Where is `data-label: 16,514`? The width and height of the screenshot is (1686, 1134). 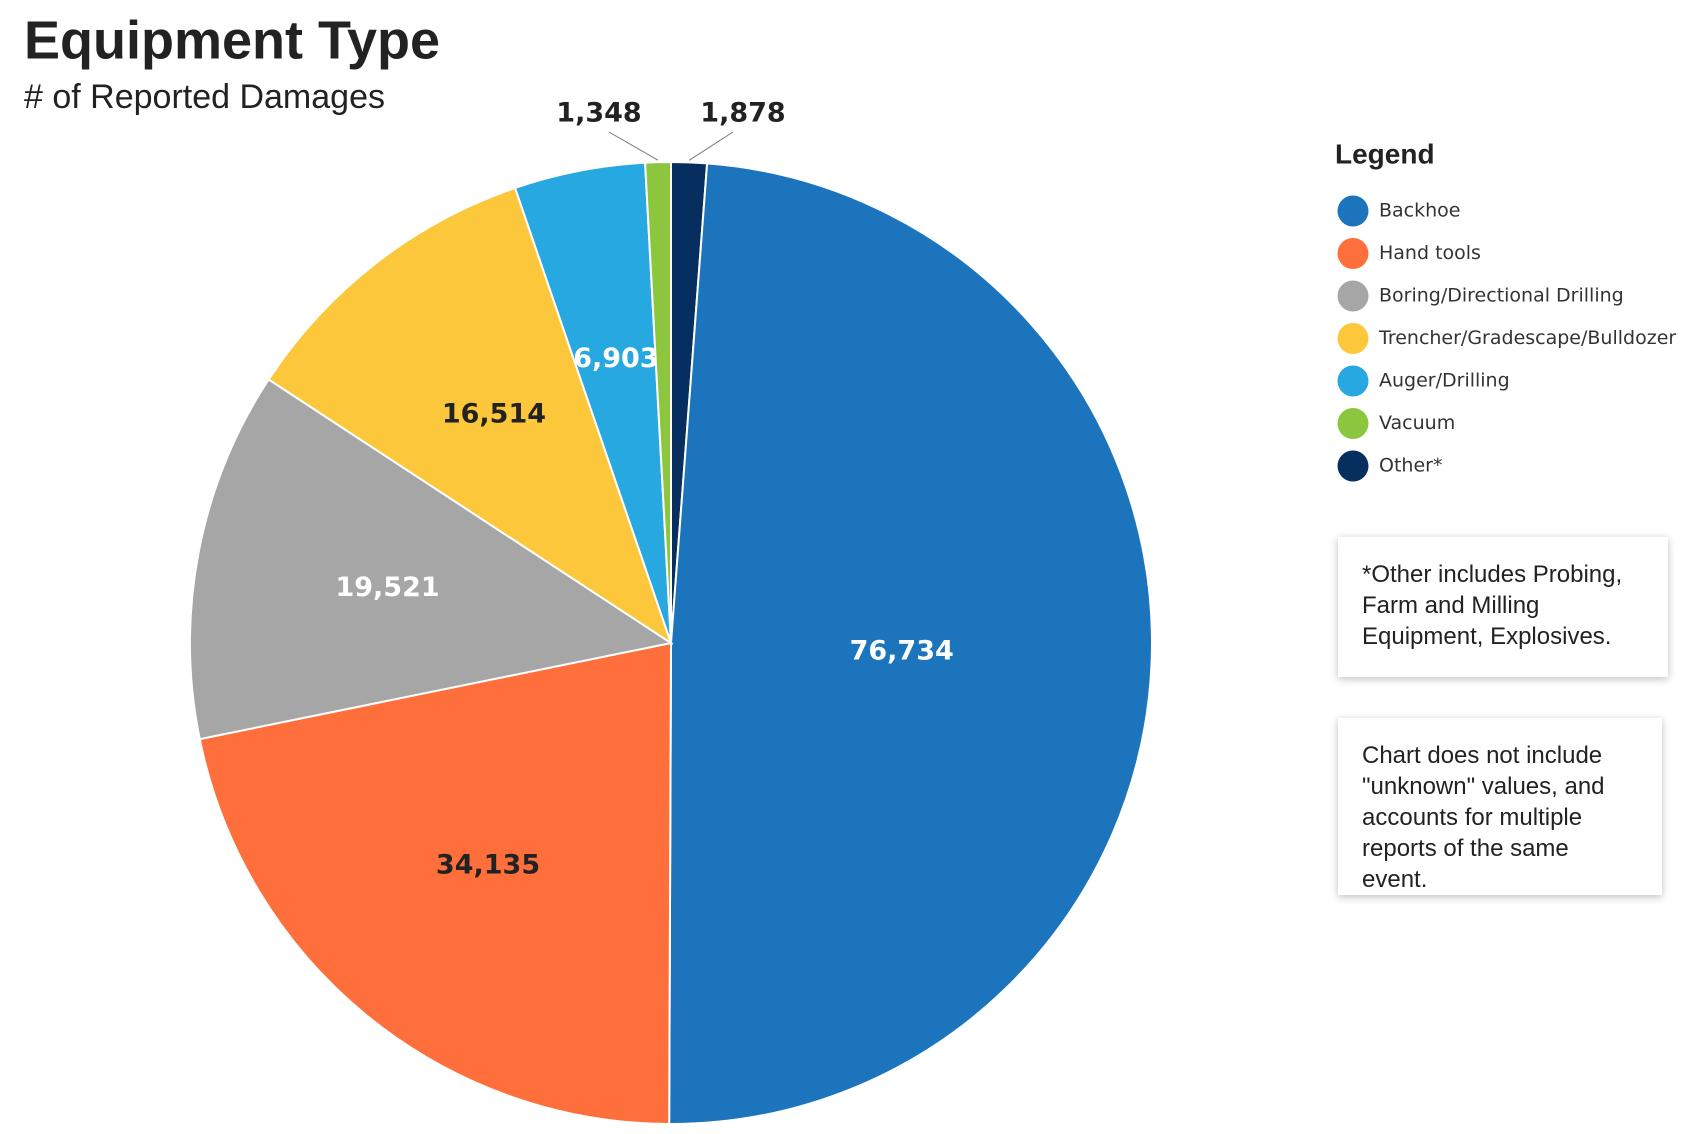
data-label: 16,514 is located at coordinates (494, 414).